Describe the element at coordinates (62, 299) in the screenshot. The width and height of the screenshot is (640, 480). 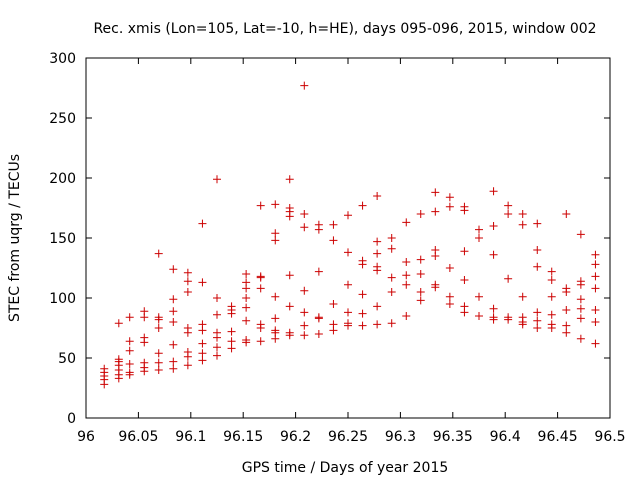
I see `y-tick-label: 100` at that location.